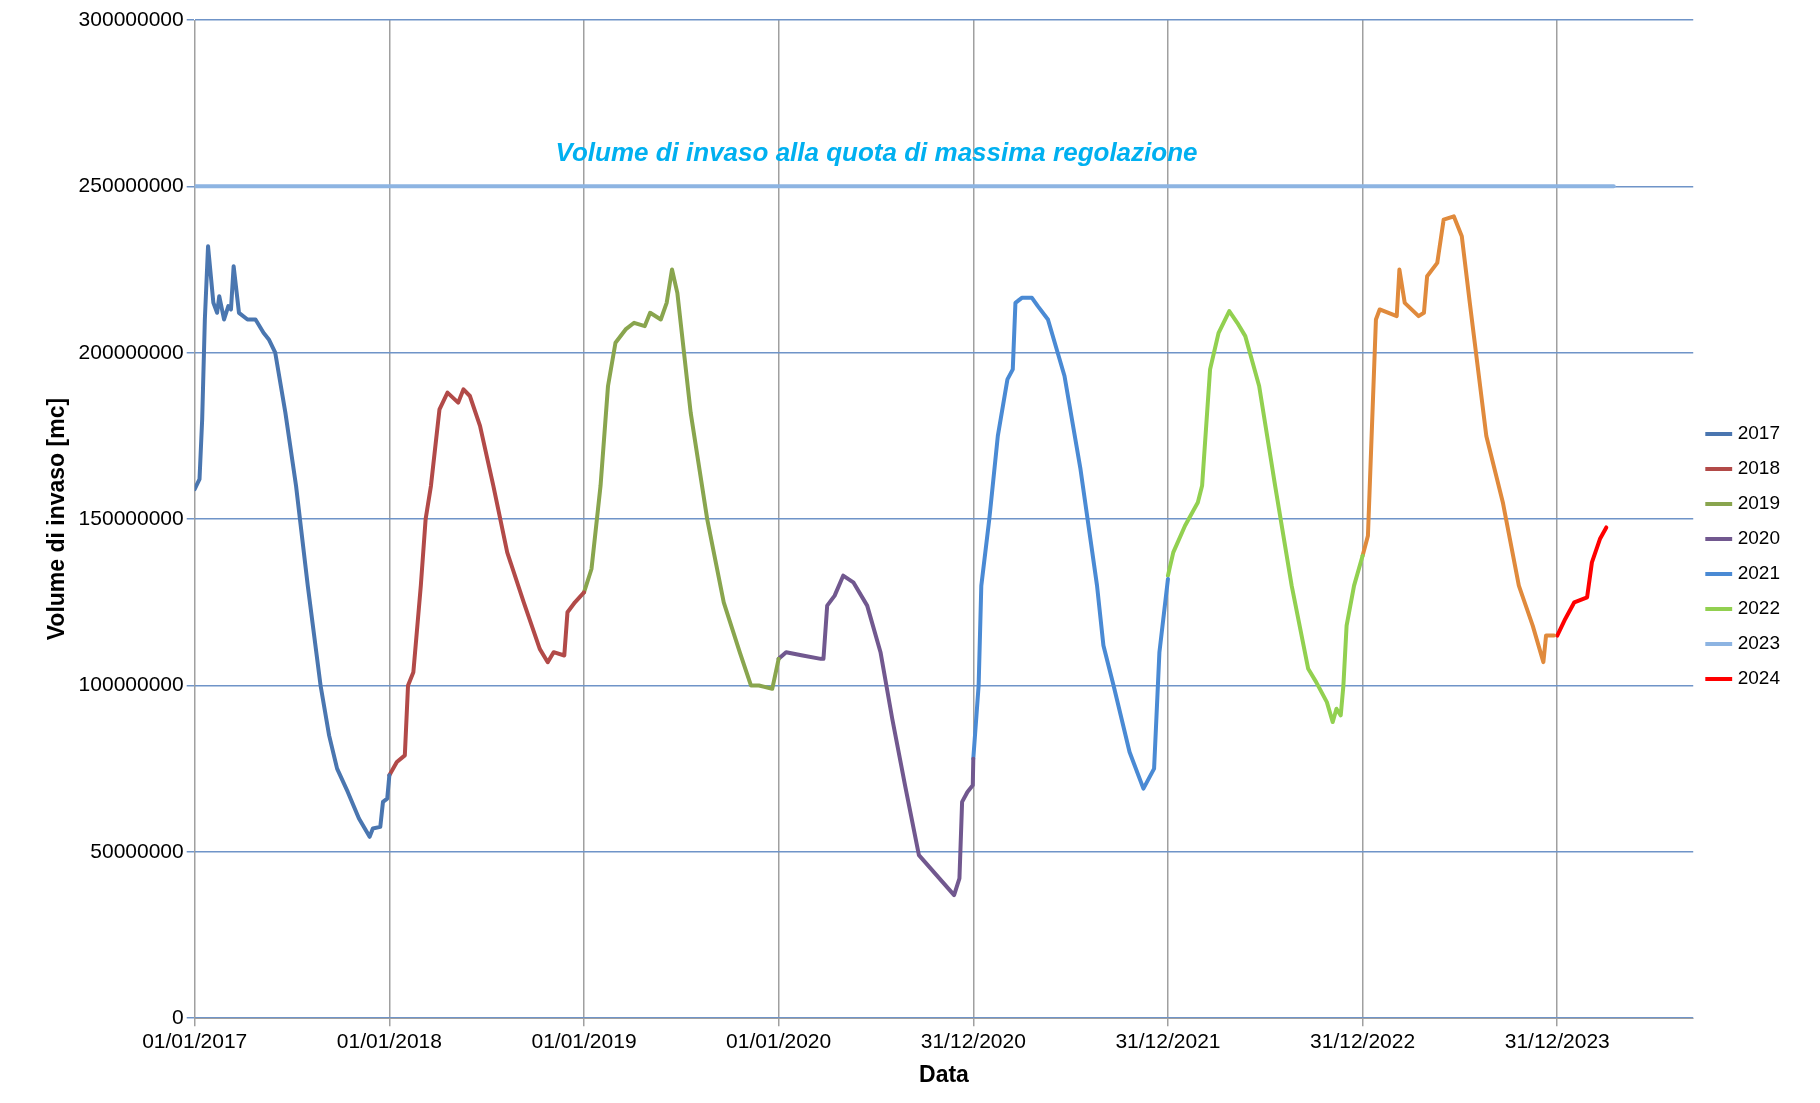  What do you see at coordinates (1759, 538) in the screenshot?
I see `legend-label: 2020` at bounding box center [1759, 538].